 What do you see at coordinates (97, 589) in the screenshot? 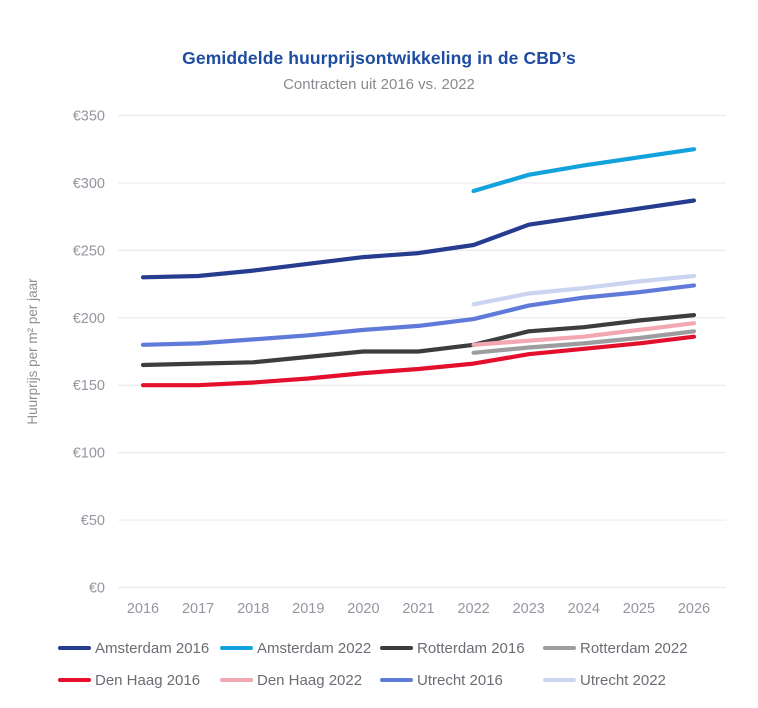
I see `y-tick-label: €0` at bounding box center [97, 589].